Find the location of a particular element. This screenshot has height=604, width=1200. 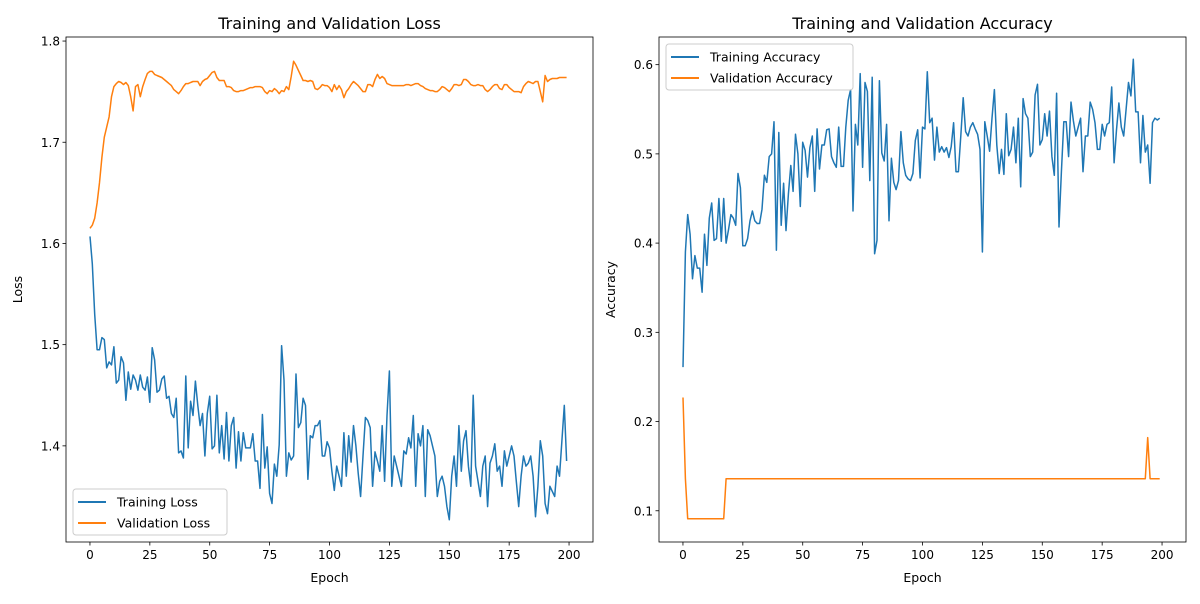

chart-title: Training and Validation Accuracy is located at coordinates (922, 23).